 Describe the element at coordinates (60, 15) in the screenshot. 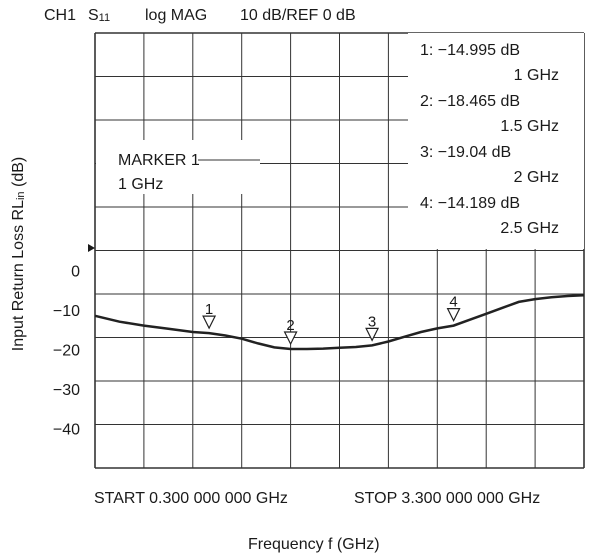

I see `header-channel: CH1` at that location.